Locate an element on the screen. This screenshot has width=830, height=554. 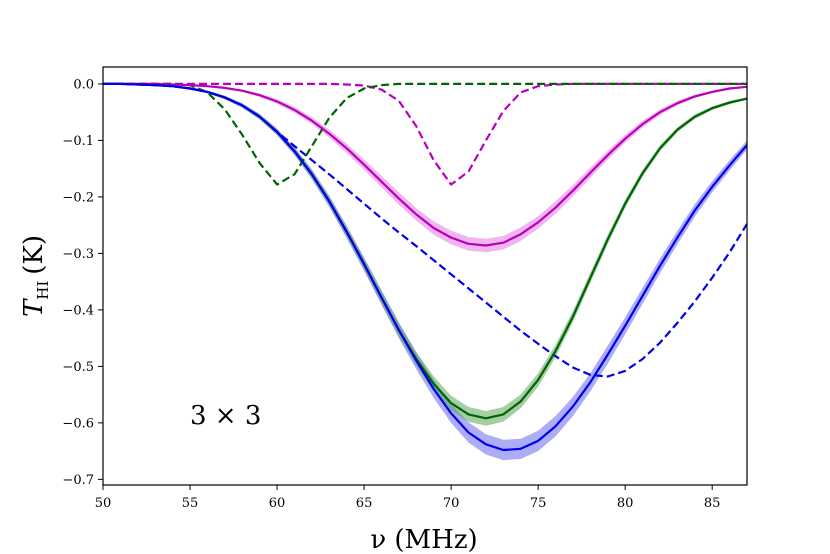
x-tick-label: 65 is located at coordinates (364, 503).